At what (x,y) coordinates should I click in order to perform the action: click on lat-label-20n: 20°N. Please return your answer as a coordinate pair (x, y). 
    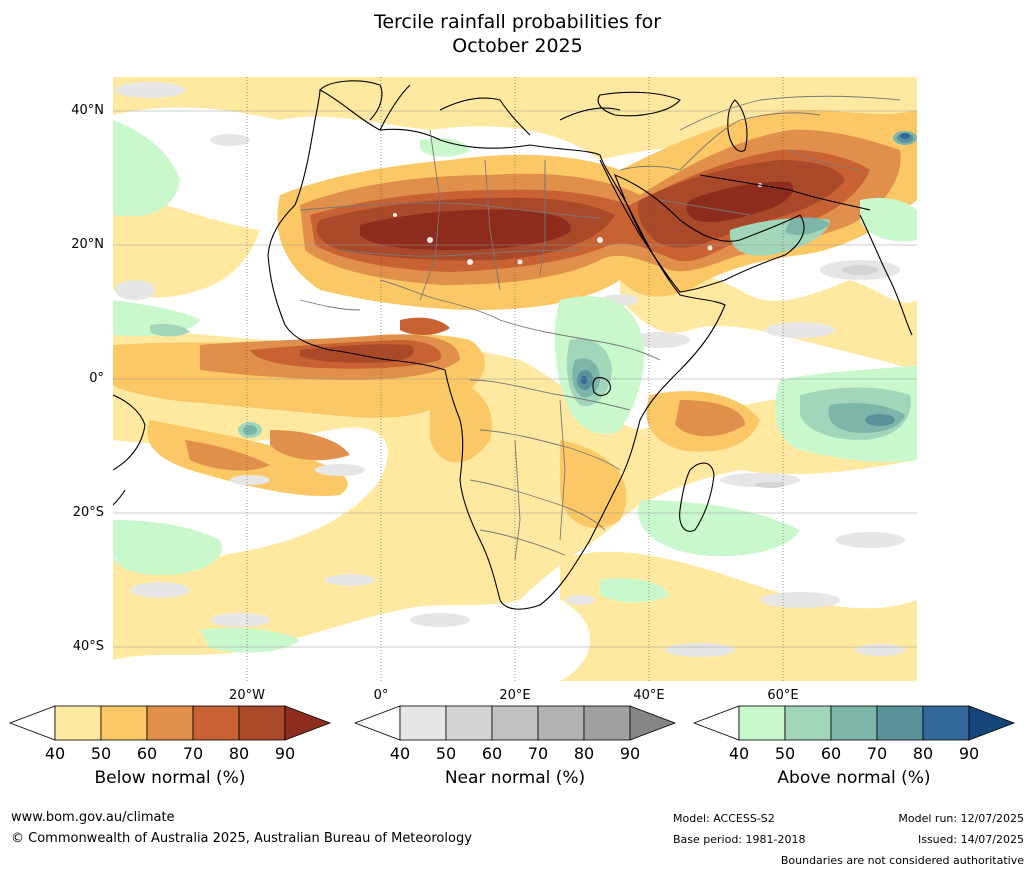
    Looking at the image, I should click on (87, 244).